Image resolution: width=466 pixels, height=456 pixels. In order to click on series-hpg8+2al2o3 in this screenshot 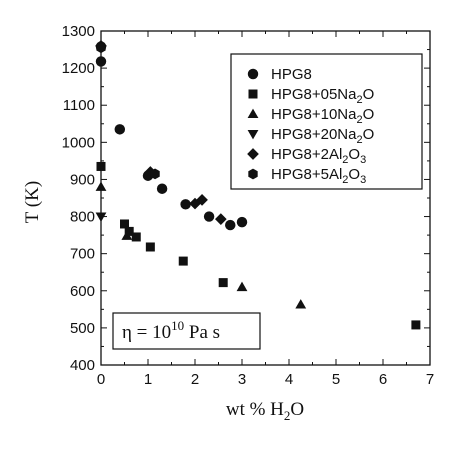, I will do `click(161, 132)`.